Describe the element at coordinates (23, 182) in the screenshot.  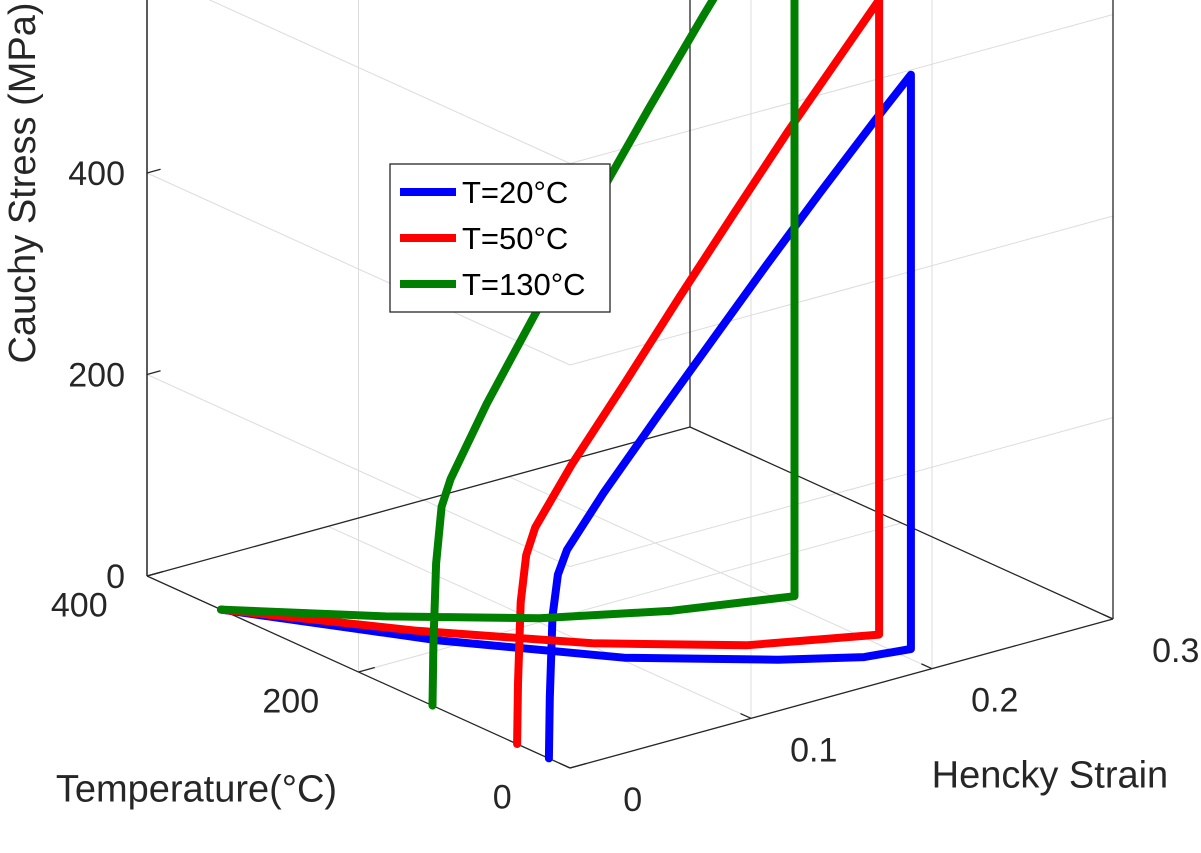
I see `z-axis-label: Cauchy Stress (MPa)` at that location.